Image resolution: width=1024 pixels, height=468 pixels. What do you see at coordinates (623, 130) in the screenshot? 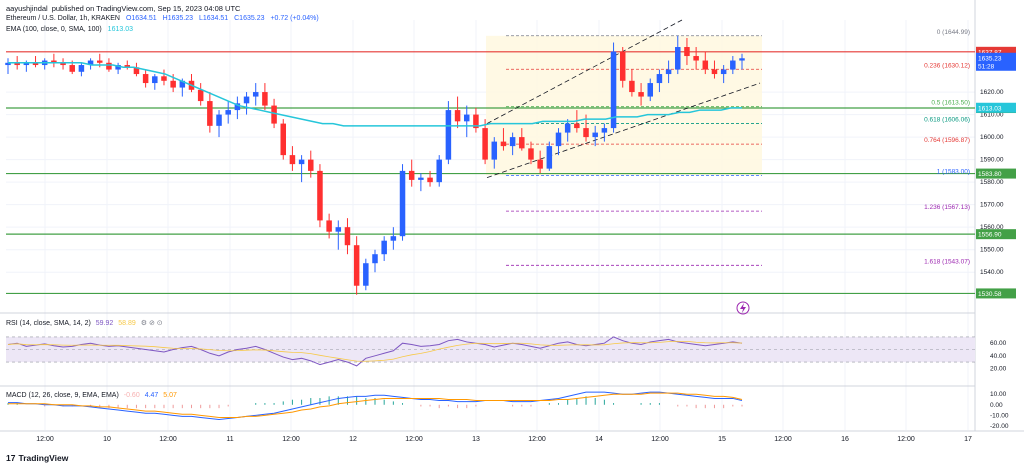
I see `channel-lower` at bounding box center [623, 130].